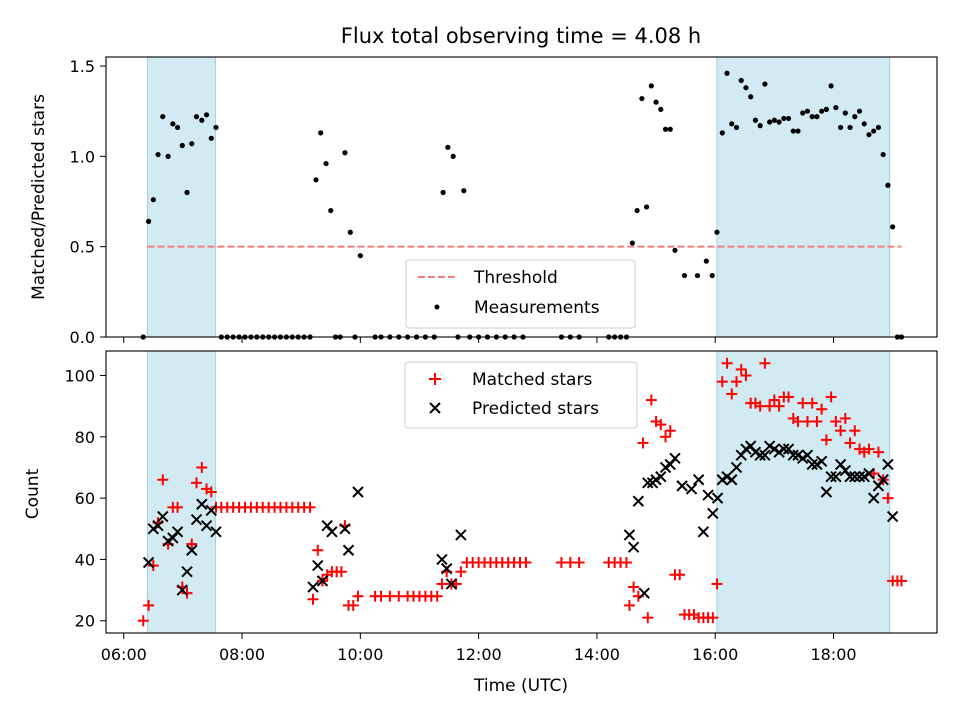  What do you see at coordinates (85, 559) in the screenshot?
I see `y-tick-label: 40` at bounding box center [85, 559].